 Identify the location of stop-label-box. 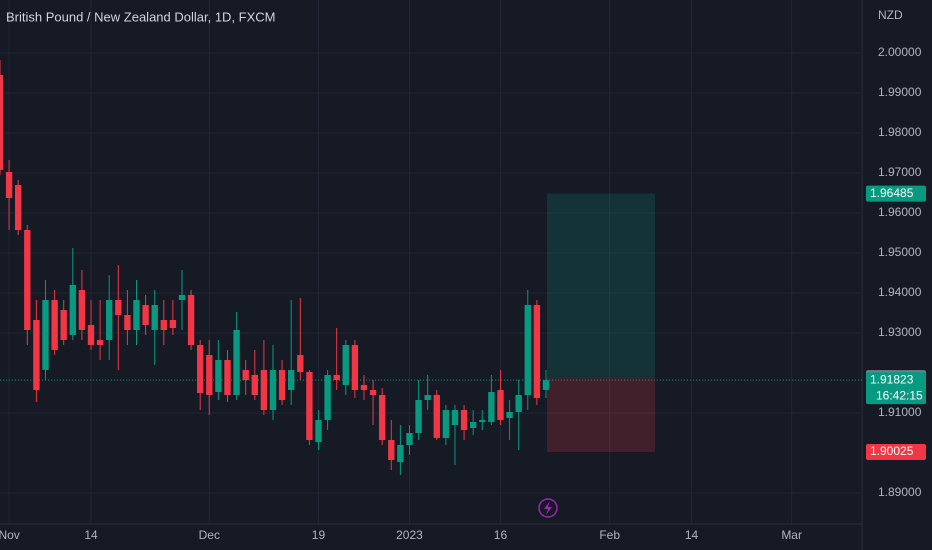
(896, 452).